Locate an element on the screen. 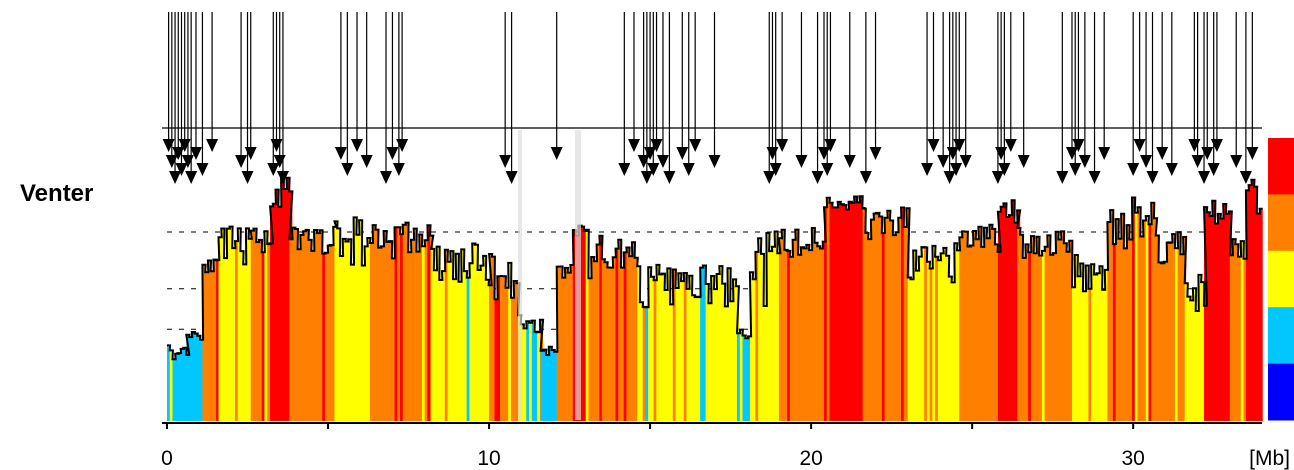  x-tick-label: 20 is located at coordinates (810, 458).